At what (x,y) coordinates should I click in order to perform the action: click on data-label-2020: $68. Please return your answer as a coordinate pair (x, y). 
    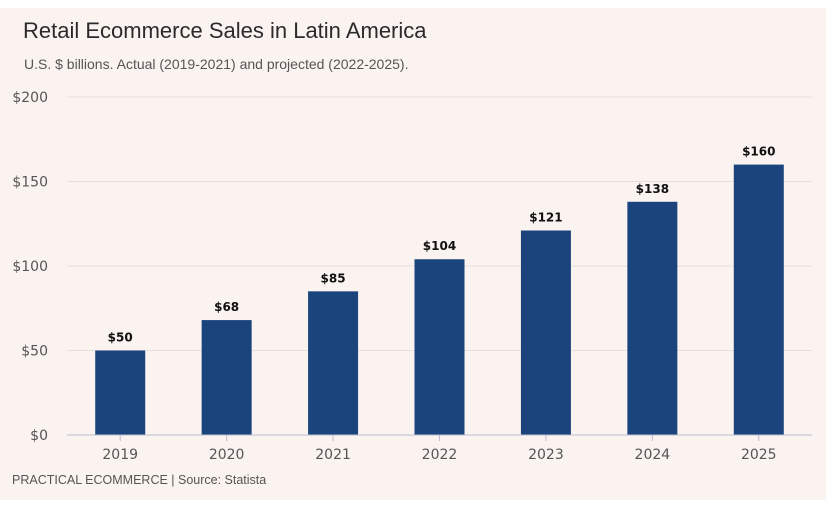
    Looking at the image, I should click on (226, 307).